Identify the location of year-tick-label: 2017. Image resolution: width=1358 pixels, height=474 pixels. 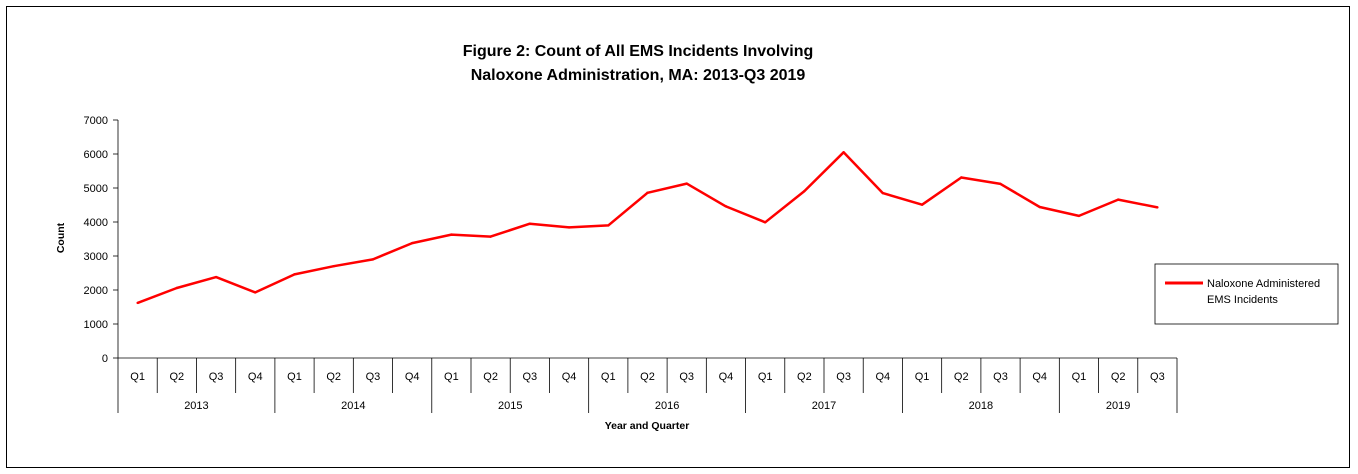
(824, 406).